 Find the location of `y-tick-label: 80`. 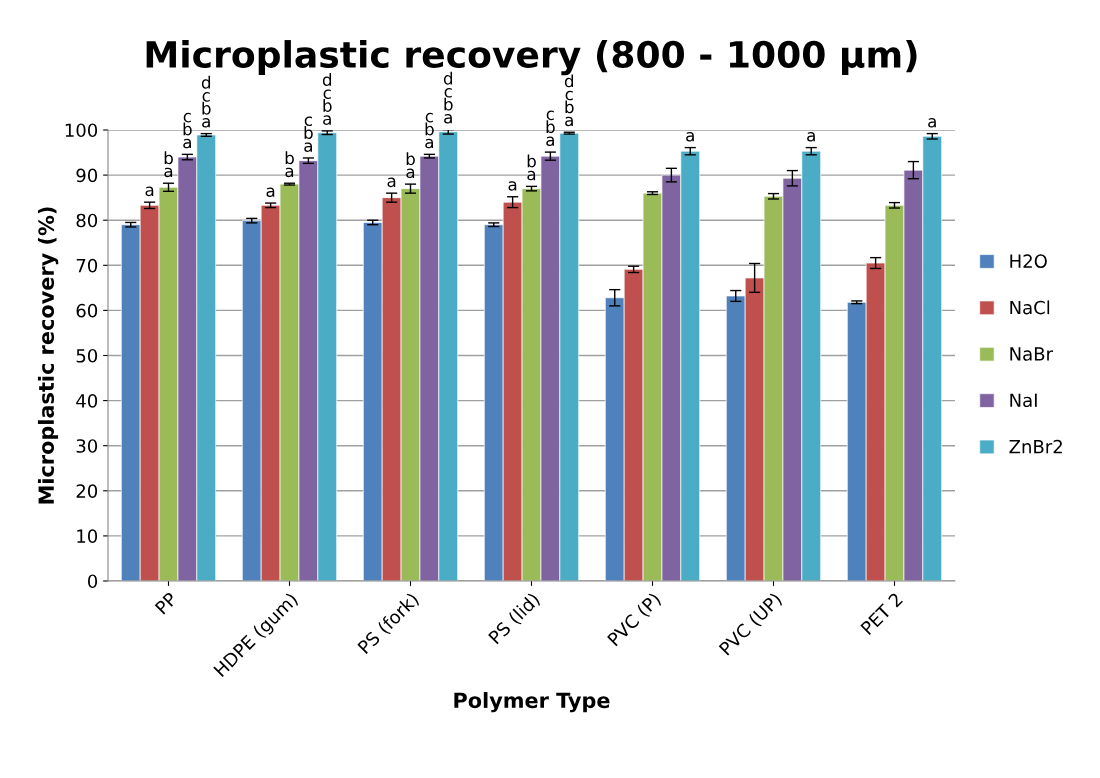

y-tick-label: 80 is located at coordinates (87, 220).